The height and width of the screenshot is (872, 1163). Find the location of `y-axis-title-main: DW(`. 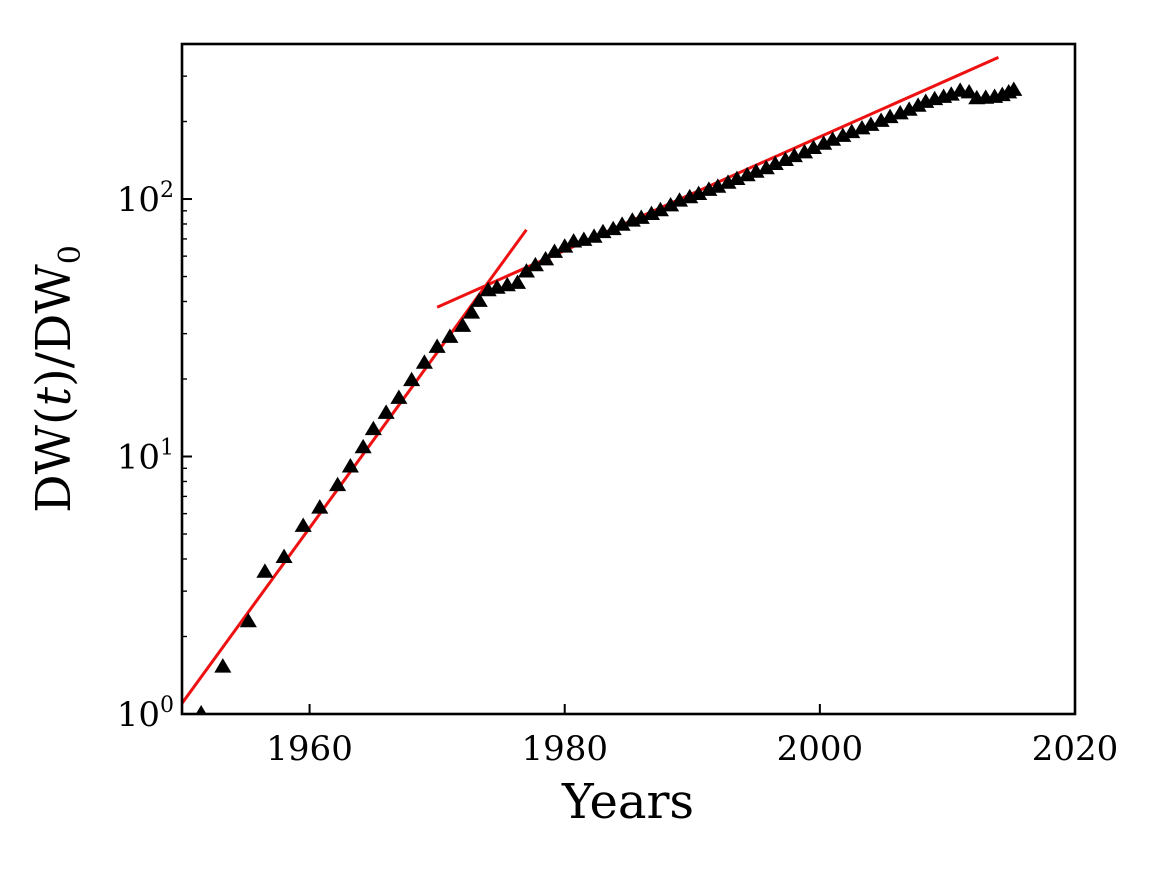

y-axis-title-main: DW( is located at coordinates (54, 459).